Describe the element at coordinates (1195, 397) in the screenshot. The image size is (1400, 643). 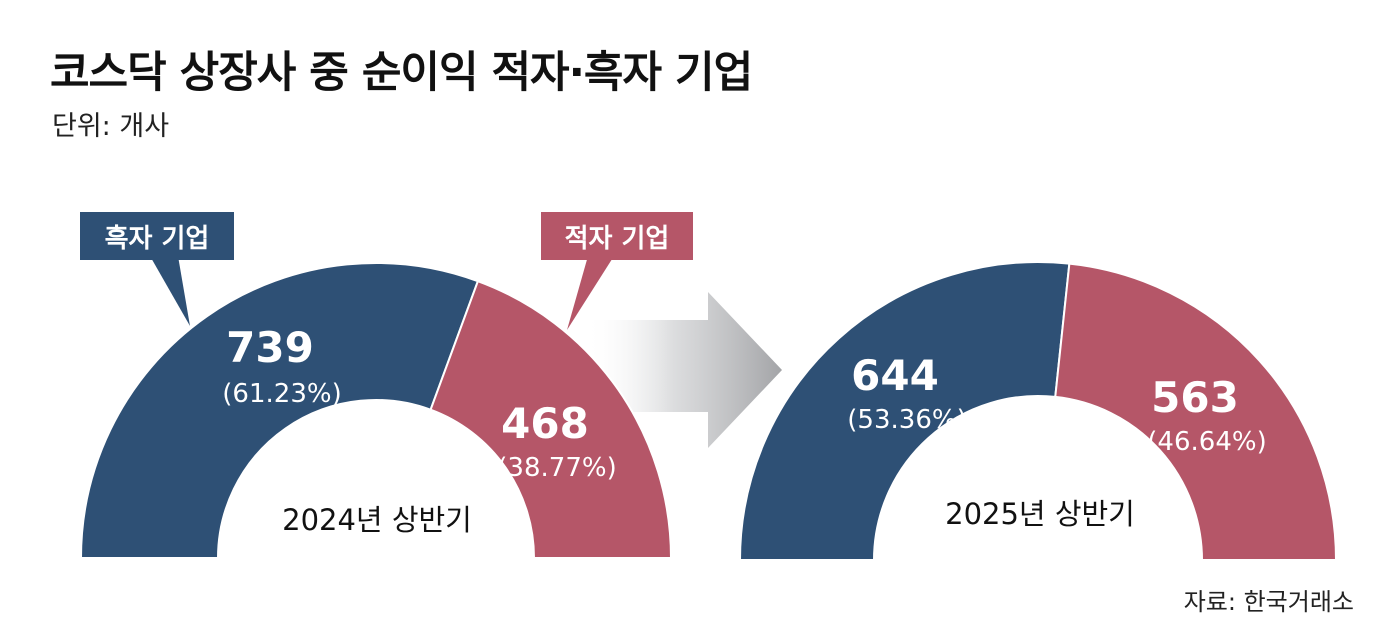
I see `value-2025-loss: 563` at that location.